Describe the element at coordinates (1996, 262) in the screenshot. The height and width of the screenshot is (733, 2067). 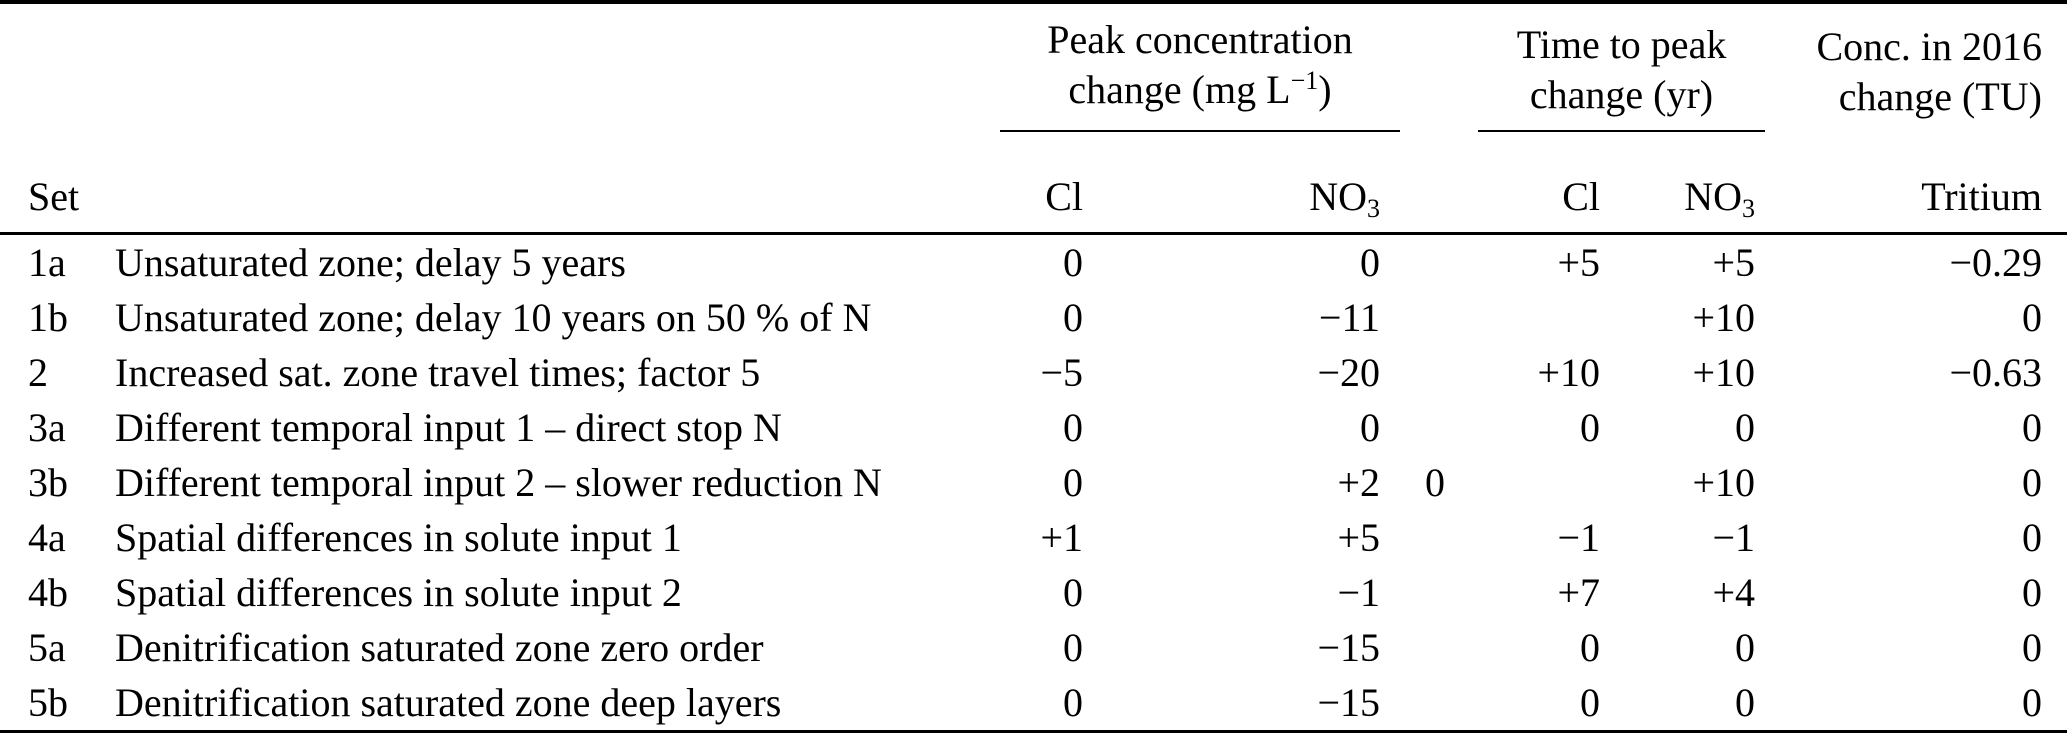
I see `tritium-cell: −0.29` at that location.